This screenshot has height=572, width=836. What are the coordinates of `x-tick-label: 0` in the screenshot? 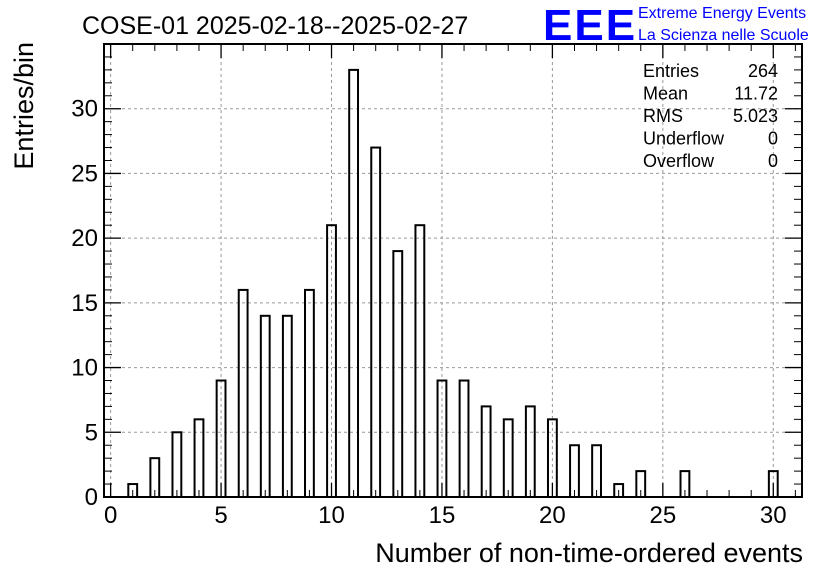 It's located at (110, 515).